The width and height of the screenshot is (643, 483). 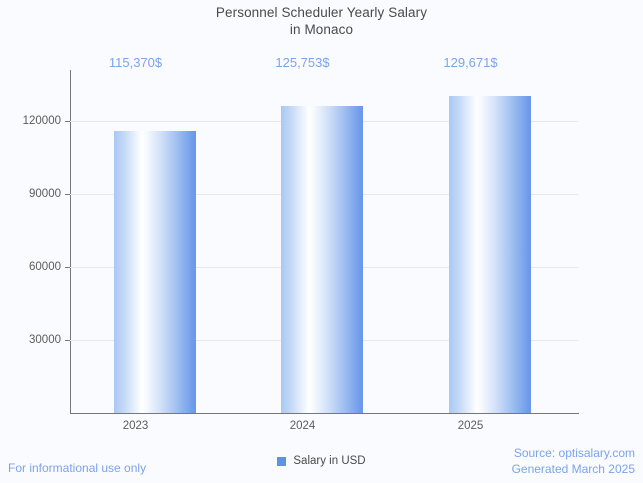 I want to click on chart-title-line-2: in Monaco, so click(x=321, y=29).